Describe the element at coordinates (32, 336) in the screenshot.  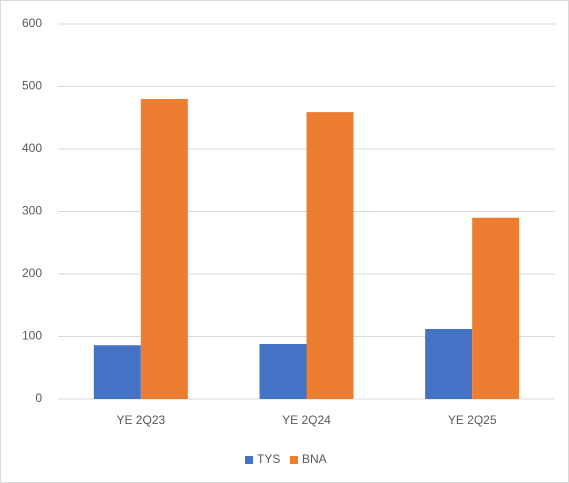
I see `y-tick-label: 100` at that location.